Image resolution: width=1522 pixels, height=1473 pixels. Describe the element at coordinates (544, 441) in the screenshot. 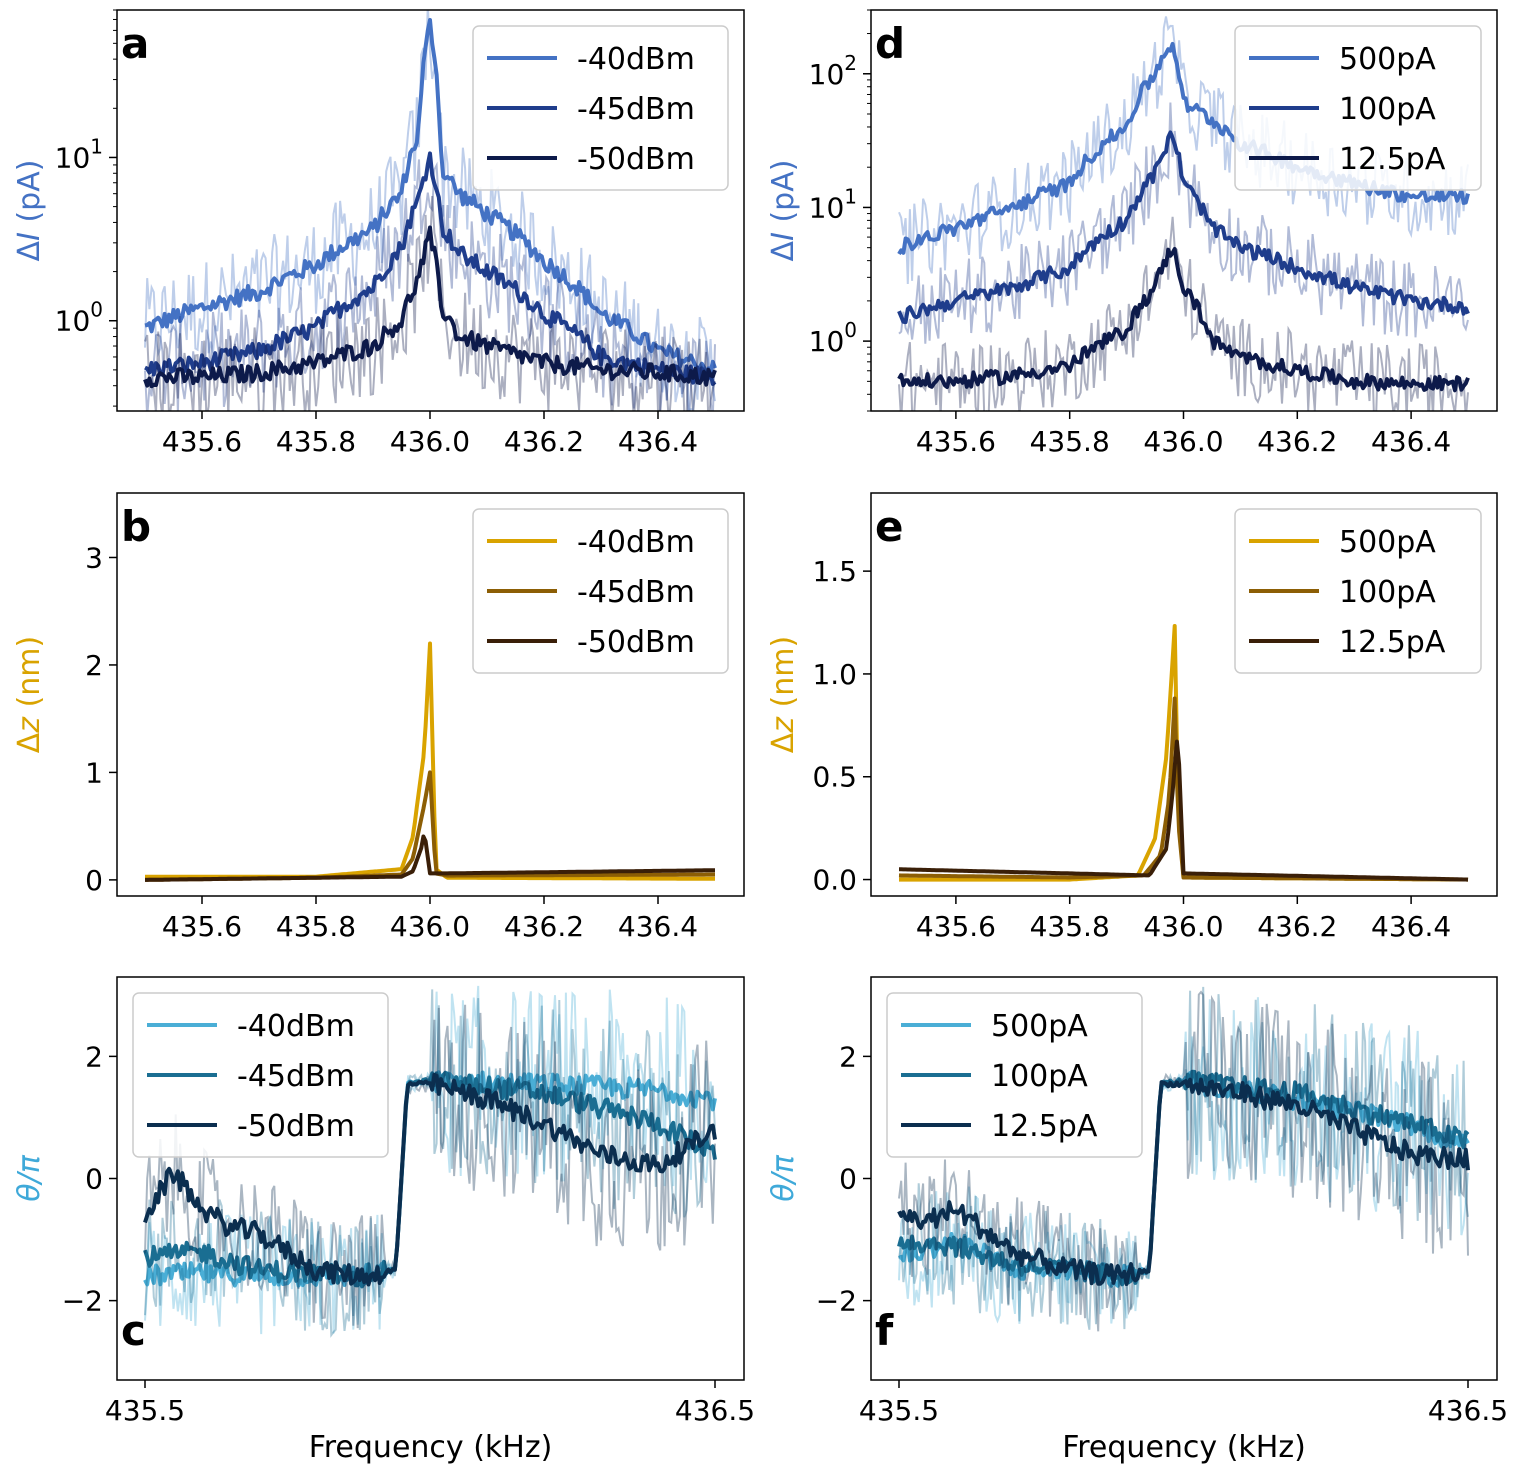

I see `xtick-label-a-3: 436.2` at that location.